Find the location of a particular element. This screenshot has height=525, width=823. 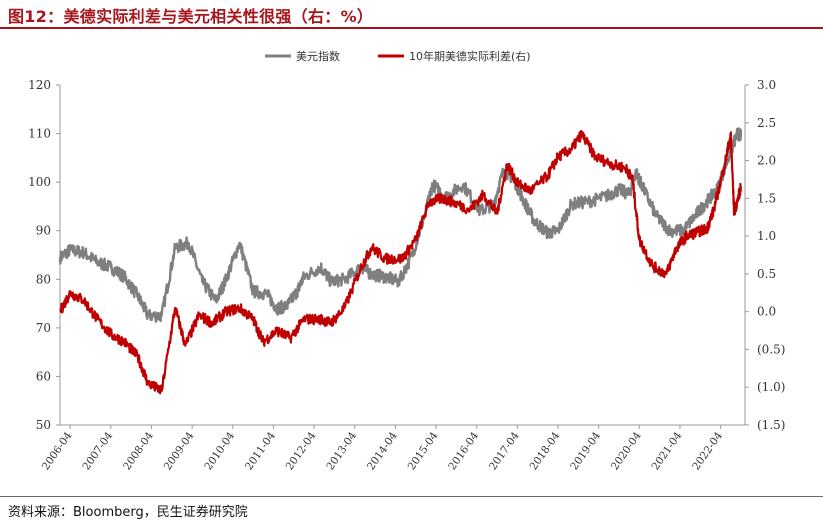

source-note: 资料来源：Bloomberg，民生证券研究院 is located at coordinates (128, 512).